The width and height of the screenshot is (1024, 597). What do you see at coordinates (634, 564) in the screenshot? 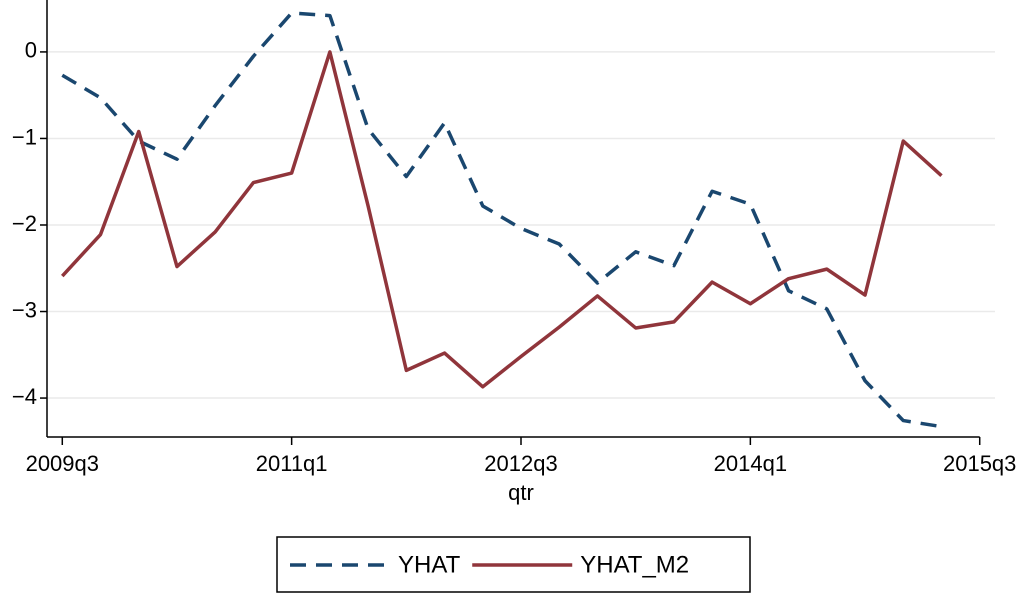
I see `legend-label: YHAT_M2` at bounding box center [634, 564].